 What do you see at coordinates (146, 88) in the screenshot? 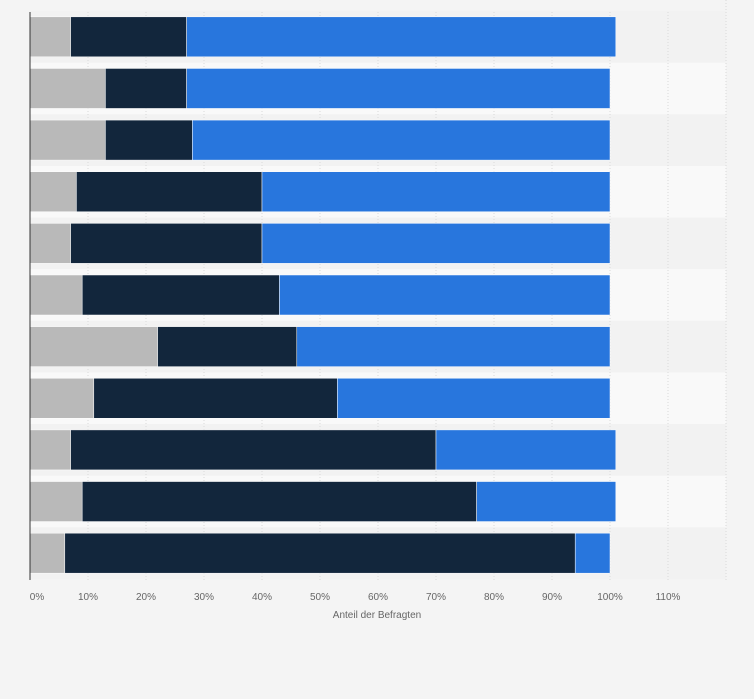
I see `bar-segment-row2-series2` at bounding box center [146, 88].